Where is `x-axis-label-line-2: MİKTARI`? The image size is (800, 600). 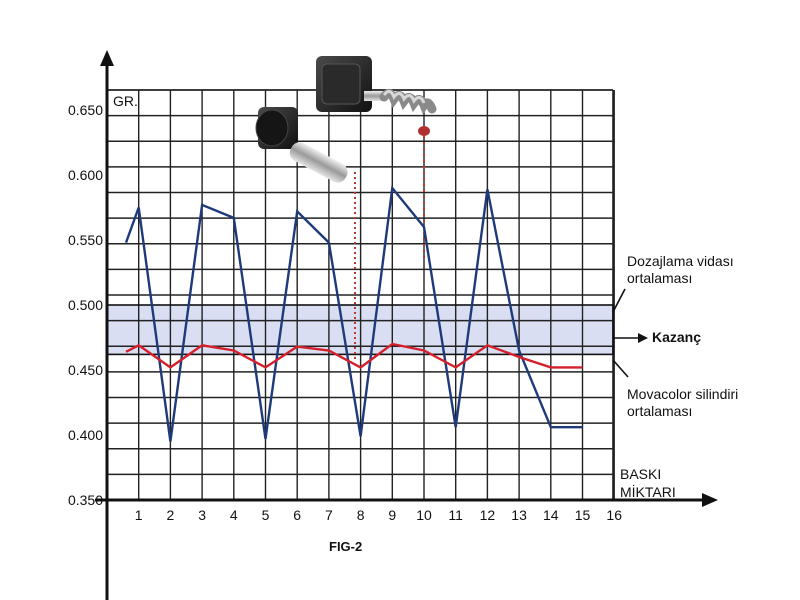
x-axis-label-line-2: MİKTARI is located at coordinates (648, 491).